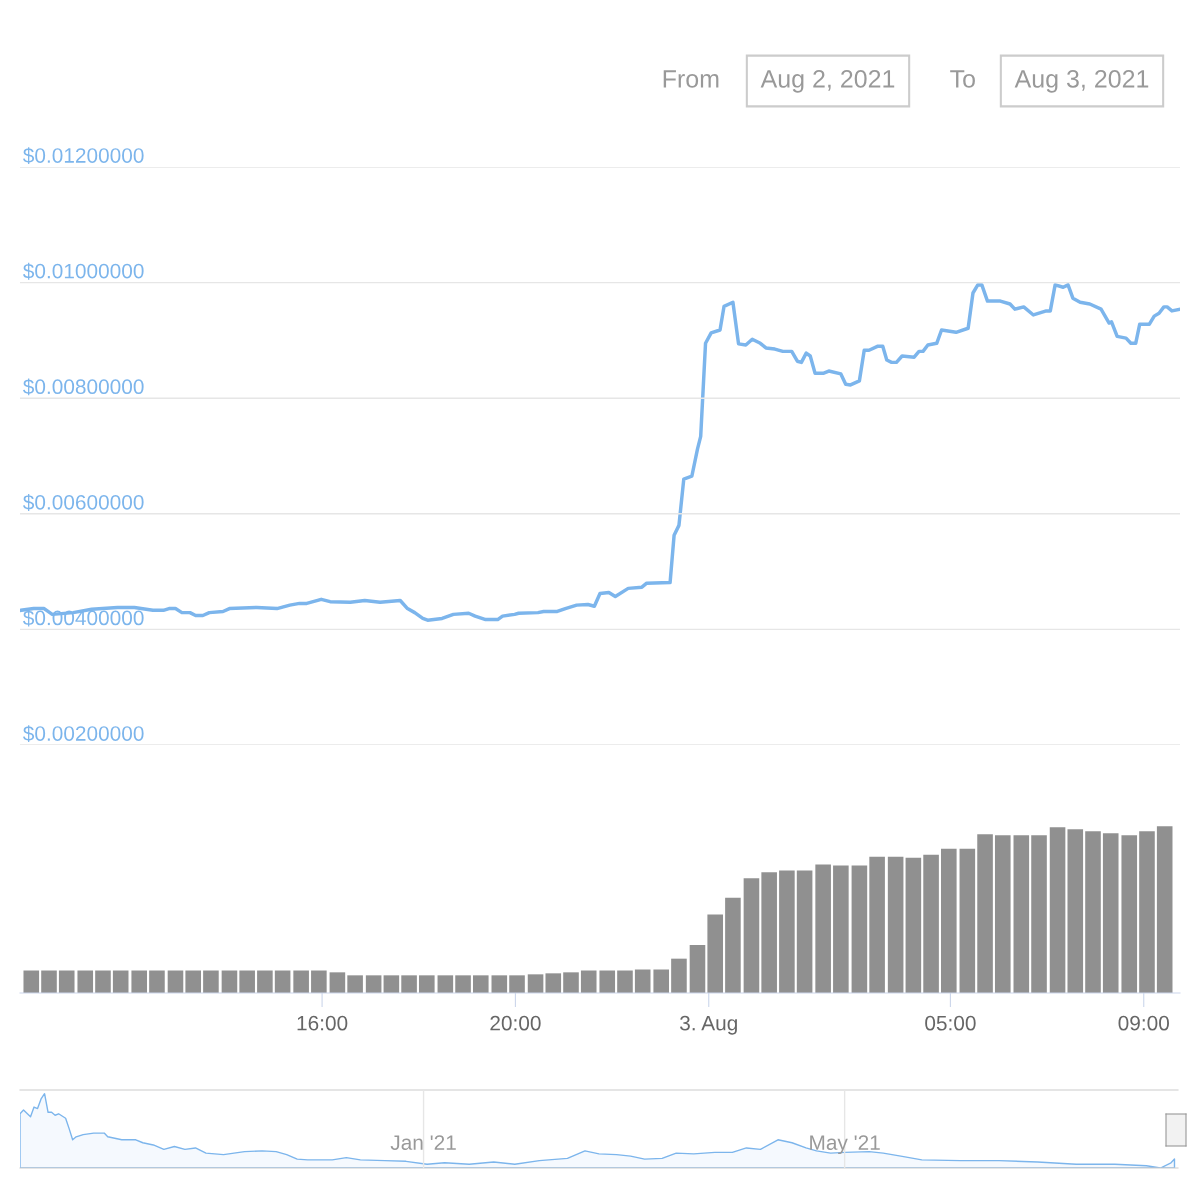 The image size is (1200, 1200). Describe the element at coordinates (83, 502) in the screenshot. I see `y-tick-label: $0.00600000` at that location.